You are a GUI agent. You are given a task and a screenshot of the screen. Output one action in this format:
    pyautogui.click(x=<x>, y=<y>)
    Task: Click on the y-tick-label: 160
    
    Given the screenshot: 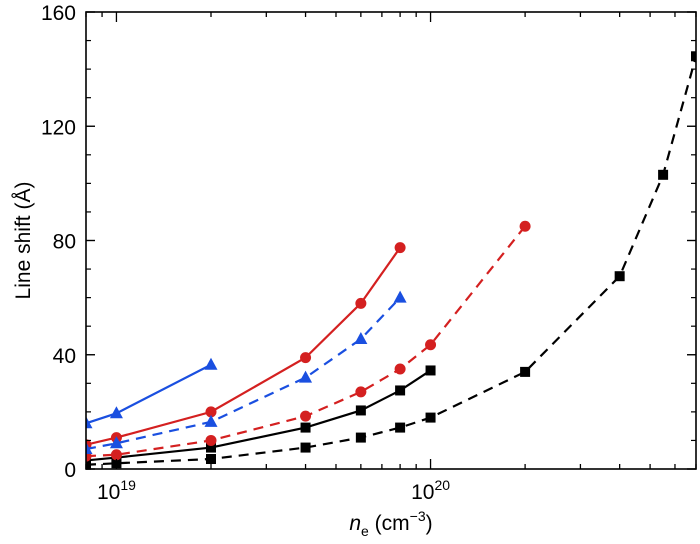 What is the action you would take?
    pyautogui.click(x=58, y=13)
    